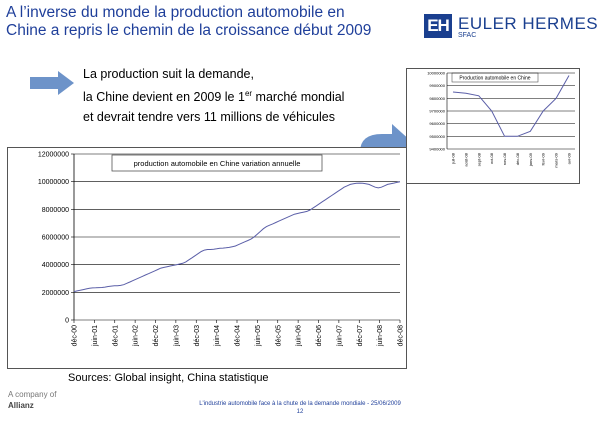 Image resolution: width=600 pixels, height=423 pixels. What do you see at coordinates (339, 336) in the screenshot?
I see `main-x-tick-label: juin-07` at bounding box center [339, 336].